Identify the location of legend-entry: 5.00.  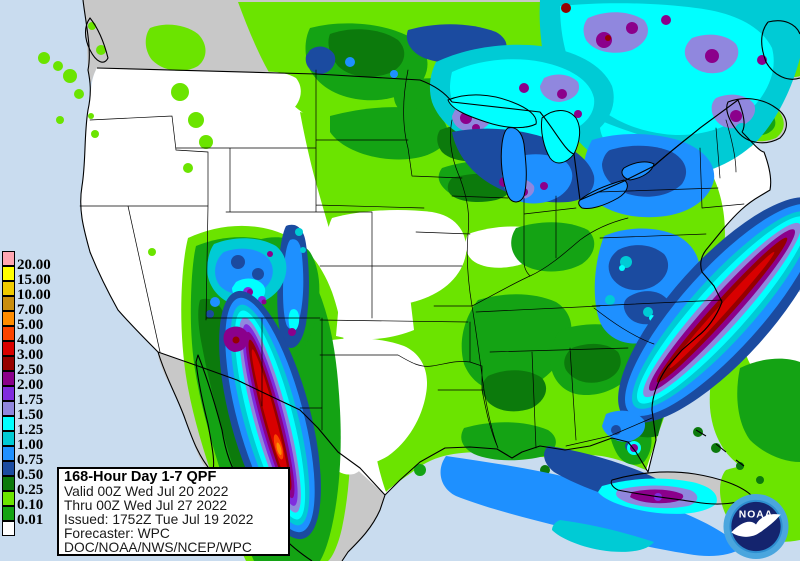
(26, 322).